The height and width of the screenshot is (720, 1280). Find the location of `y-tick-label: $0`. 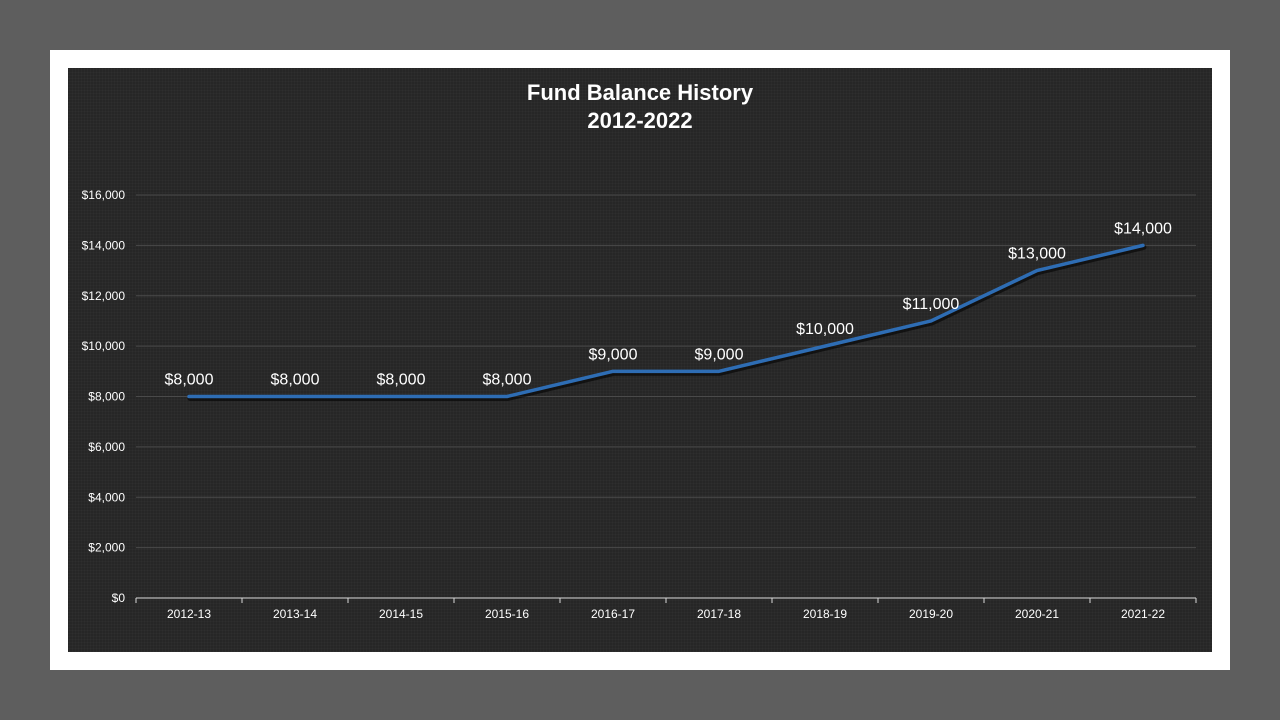

y-tick-label: $0 is located at coordinates (119, 598).